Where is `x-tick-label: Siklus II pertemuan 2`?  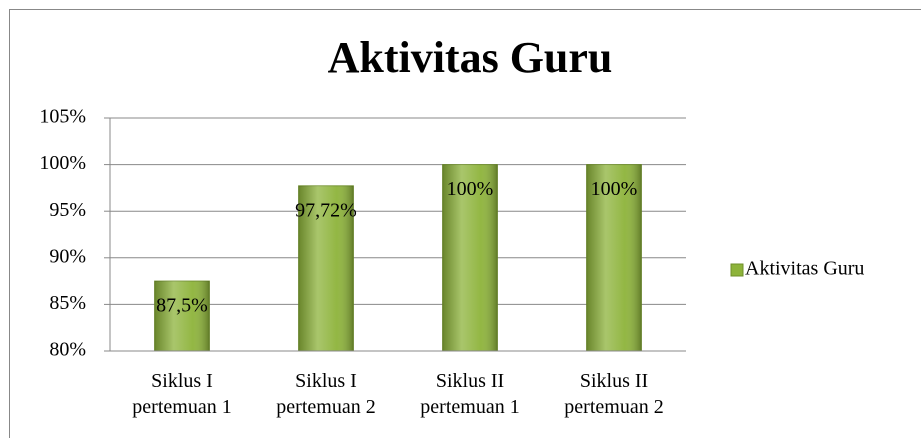
x-tick-label: Siklus II pertemuan 2 is located at coordinates (614, 394).